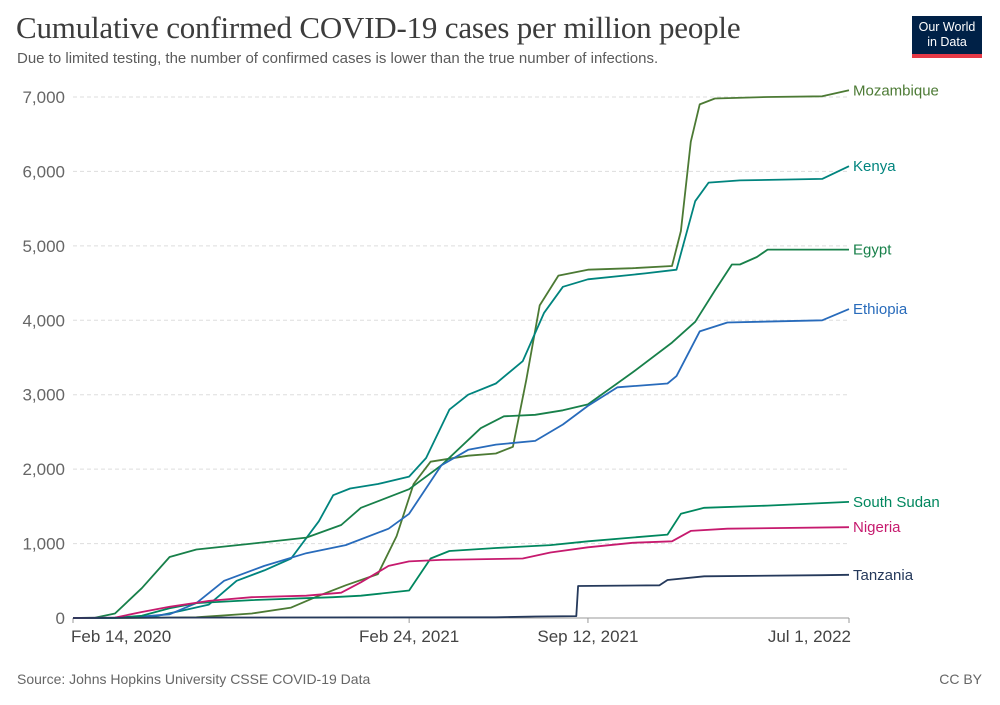  I want to click on y-tick-label: 1,000, so click(43, 544).